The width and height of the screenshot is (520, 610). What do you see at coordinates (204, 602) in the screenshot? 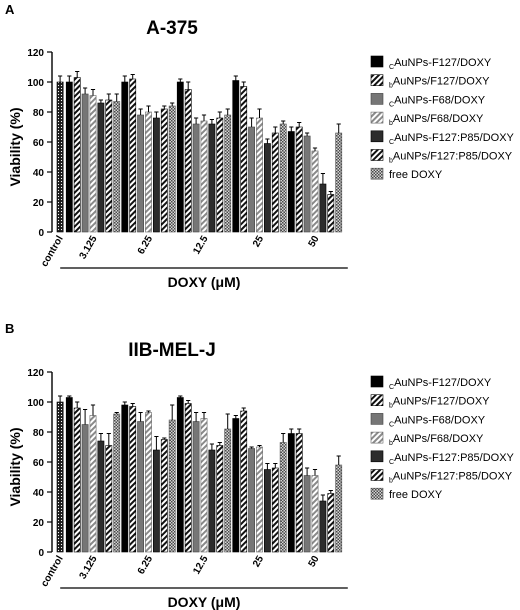
I see `x-axis-label: DOXY (μM)` at bounding box center [204, 602].